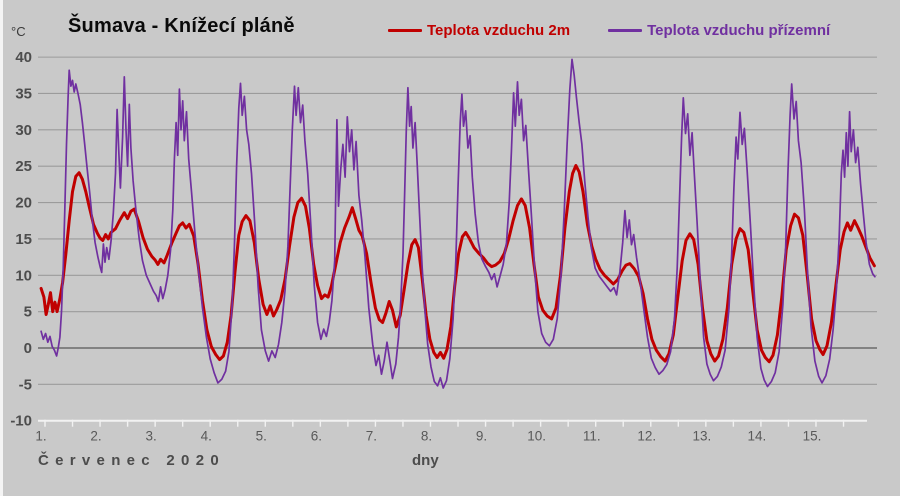  I want to click on y-tick-label: 25, so click(23, 166).